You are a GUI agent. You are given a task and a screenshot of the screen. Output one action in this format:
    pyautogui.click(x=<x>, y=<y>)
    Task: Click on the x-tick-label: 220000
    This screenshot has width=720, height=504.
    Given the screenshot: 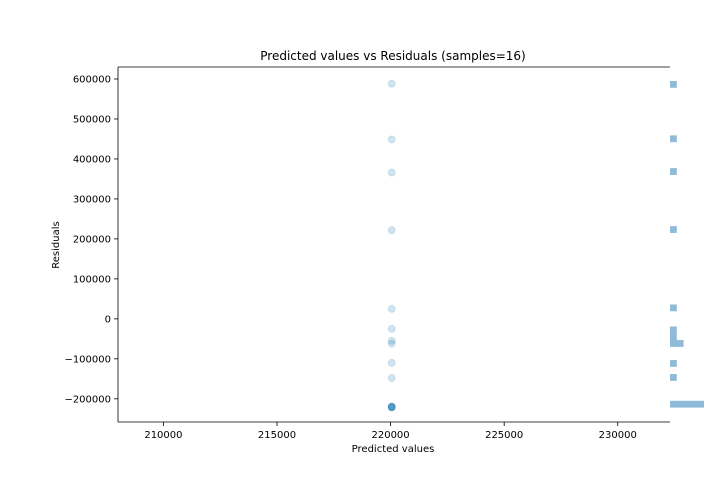 What is the action you would take?
    pyautogui.click(x=390, y=435)
    